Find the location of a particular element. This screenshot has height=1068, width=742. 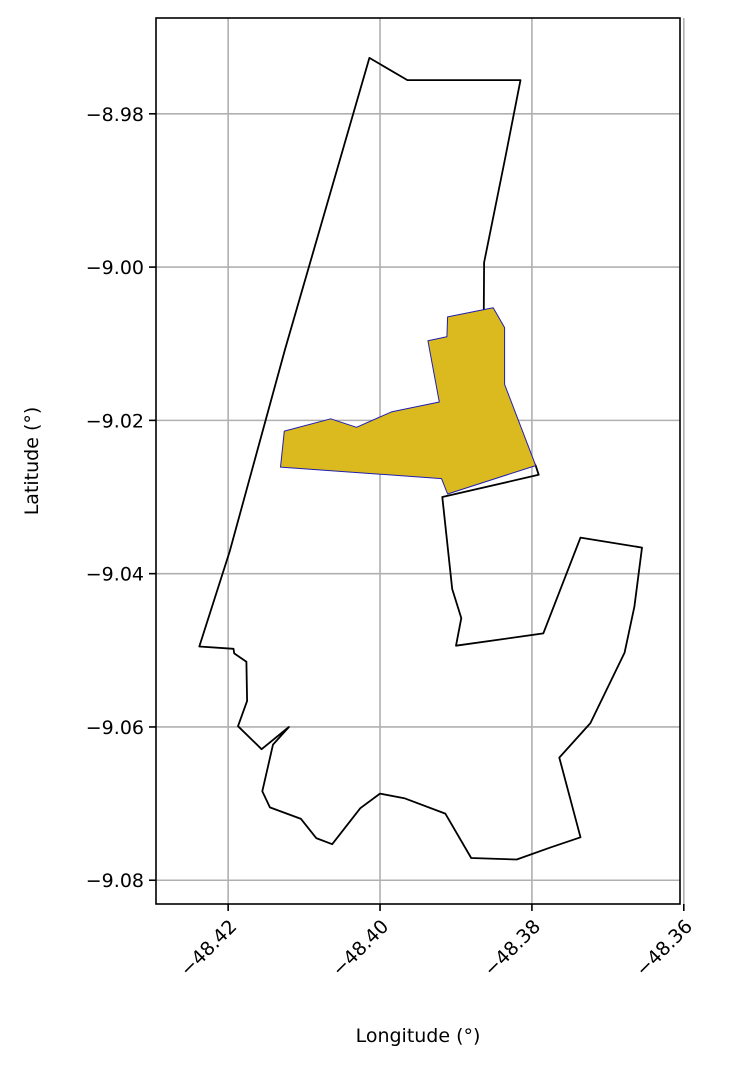

y-tick-label: −9.06 is located at coordinates (115, 728).